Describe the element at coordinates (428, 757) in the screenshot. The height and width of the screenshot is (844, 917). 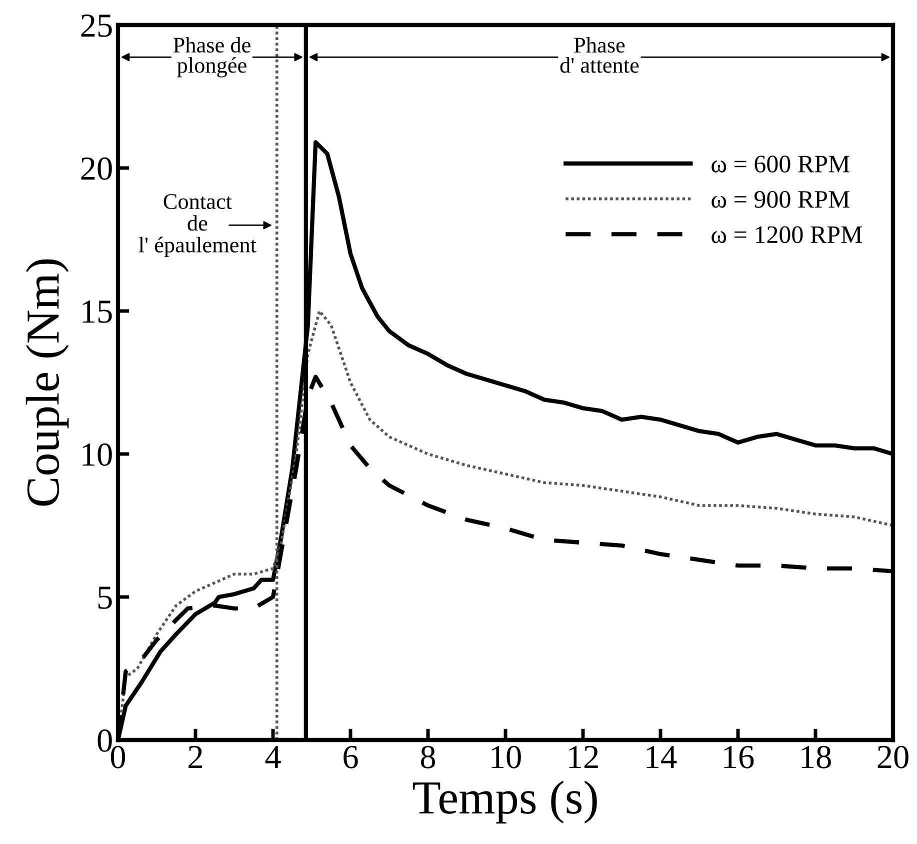
I see `x-tick-label: 8` at that location.